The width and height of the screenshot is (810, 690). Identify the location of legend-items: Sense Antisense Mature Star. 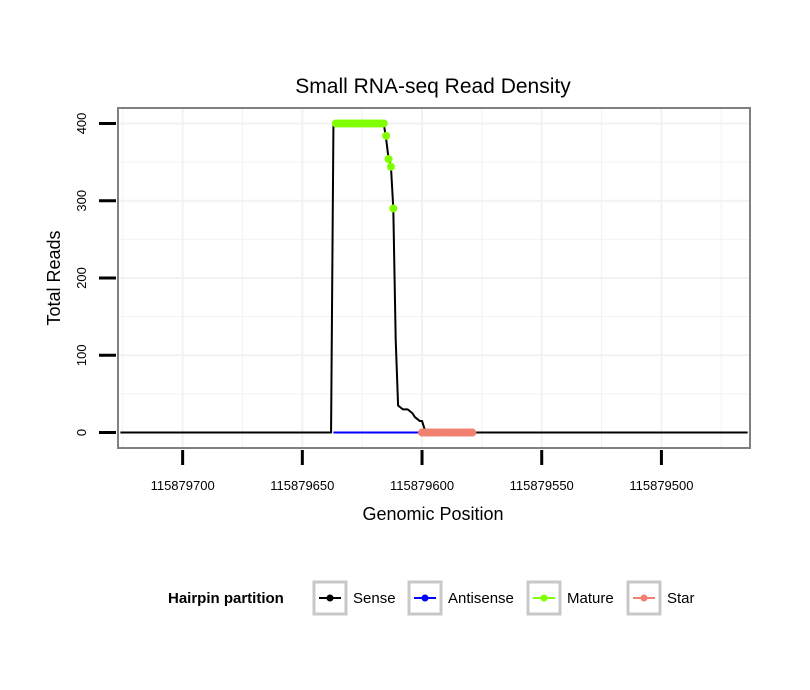
(503, 598).